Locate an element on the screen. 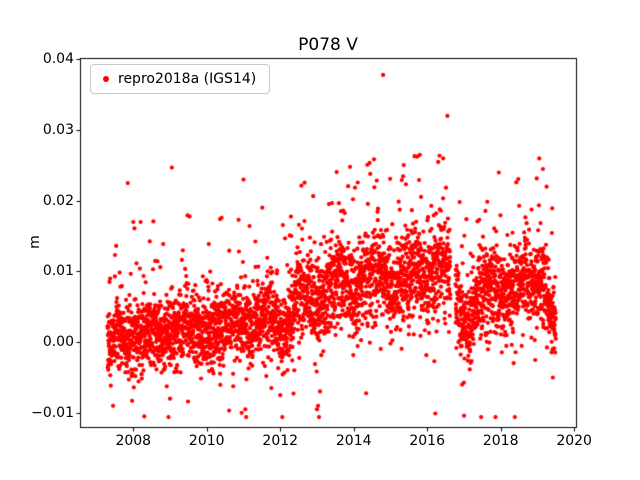  x-tick-label: 2012 is located at coordinates (280, 441).